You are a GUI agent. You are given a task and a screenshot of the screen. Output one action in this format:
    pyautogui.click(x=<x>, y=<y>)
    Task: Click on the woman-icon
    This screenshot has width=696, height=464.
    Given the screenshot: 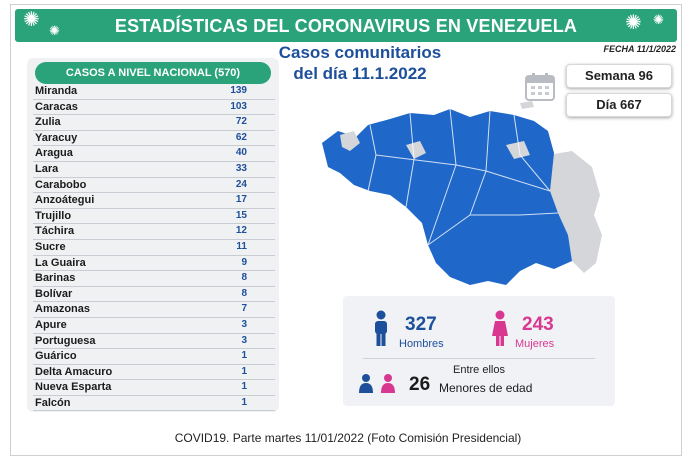 What is the action you would take?
    pyautogui.click(x=500, y=328)
    